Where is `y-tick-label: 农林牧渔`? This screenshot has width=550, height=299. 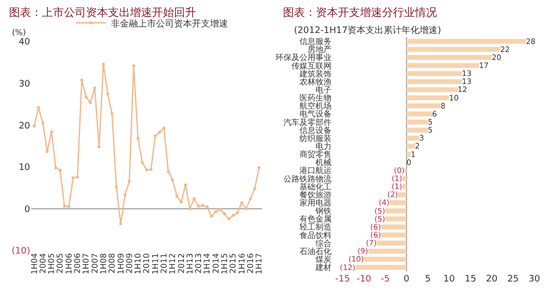
y-tick-label: 农林牧渔 is located at coordinates (316, 81).